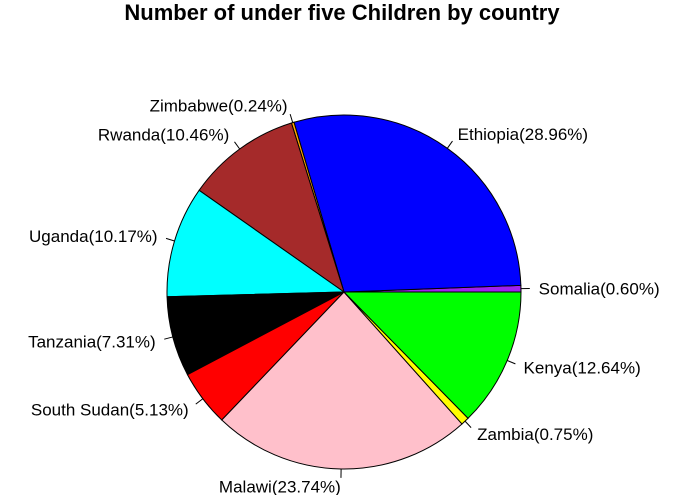 The width and height of the screenshot is (685, 495). Describe the element at coordinates (582, 367) in the screenshot. I see `slice-label-kenya: Kenya(12.64%)` at that location.